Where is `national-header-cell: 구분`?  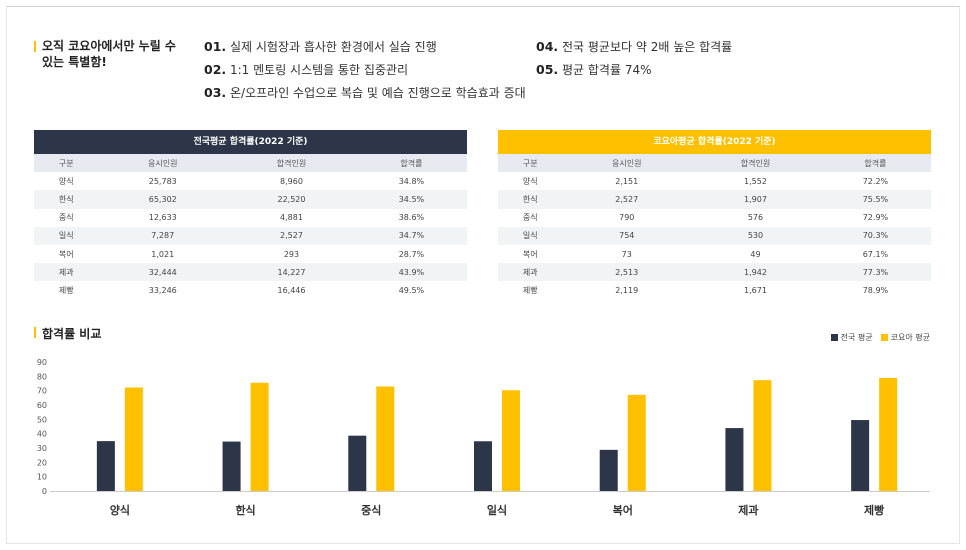
national-header-cell: 구분 is located at coordinates (66, 163).